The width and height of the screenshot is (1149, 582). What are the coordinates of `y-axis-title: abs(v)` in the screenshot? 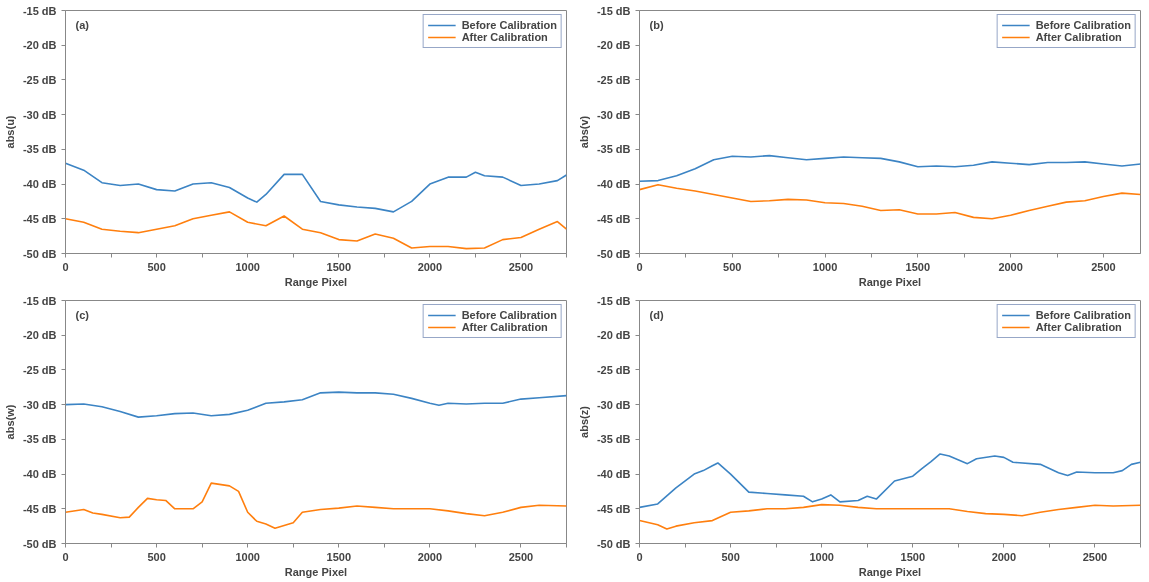 It's located at (583, 132).